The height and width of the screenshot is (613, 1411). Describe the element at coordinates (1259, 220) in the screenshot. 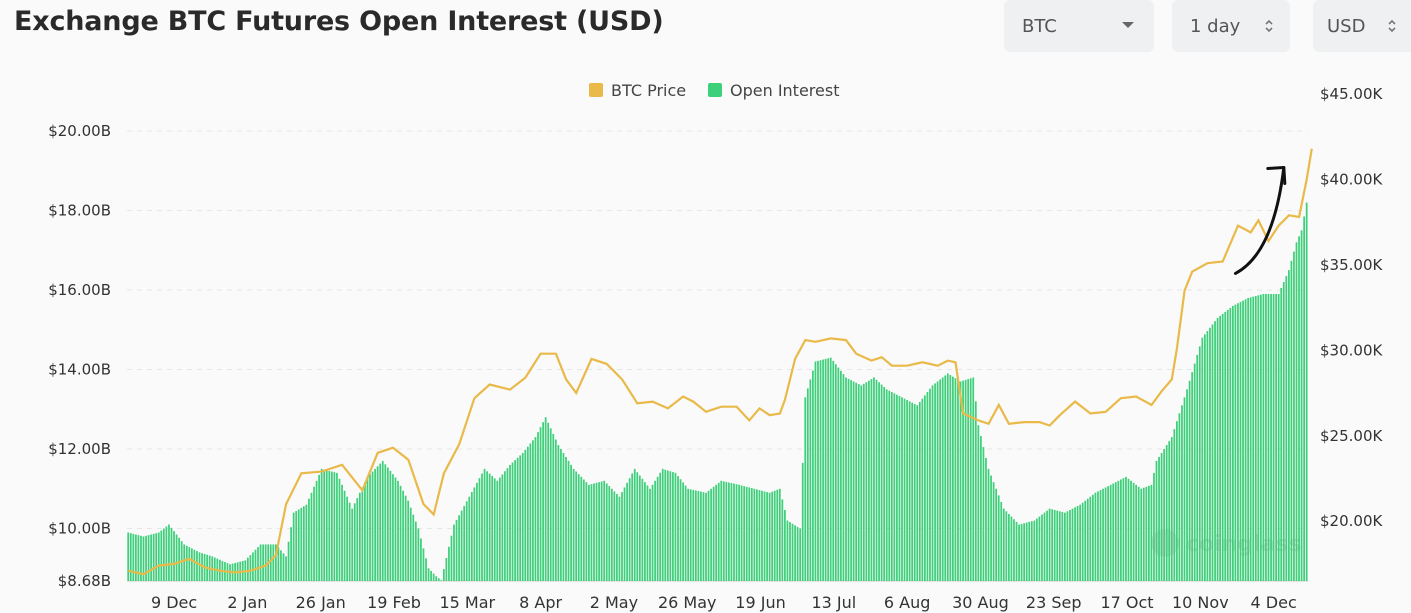

I see `arrow-shaft` at that location.